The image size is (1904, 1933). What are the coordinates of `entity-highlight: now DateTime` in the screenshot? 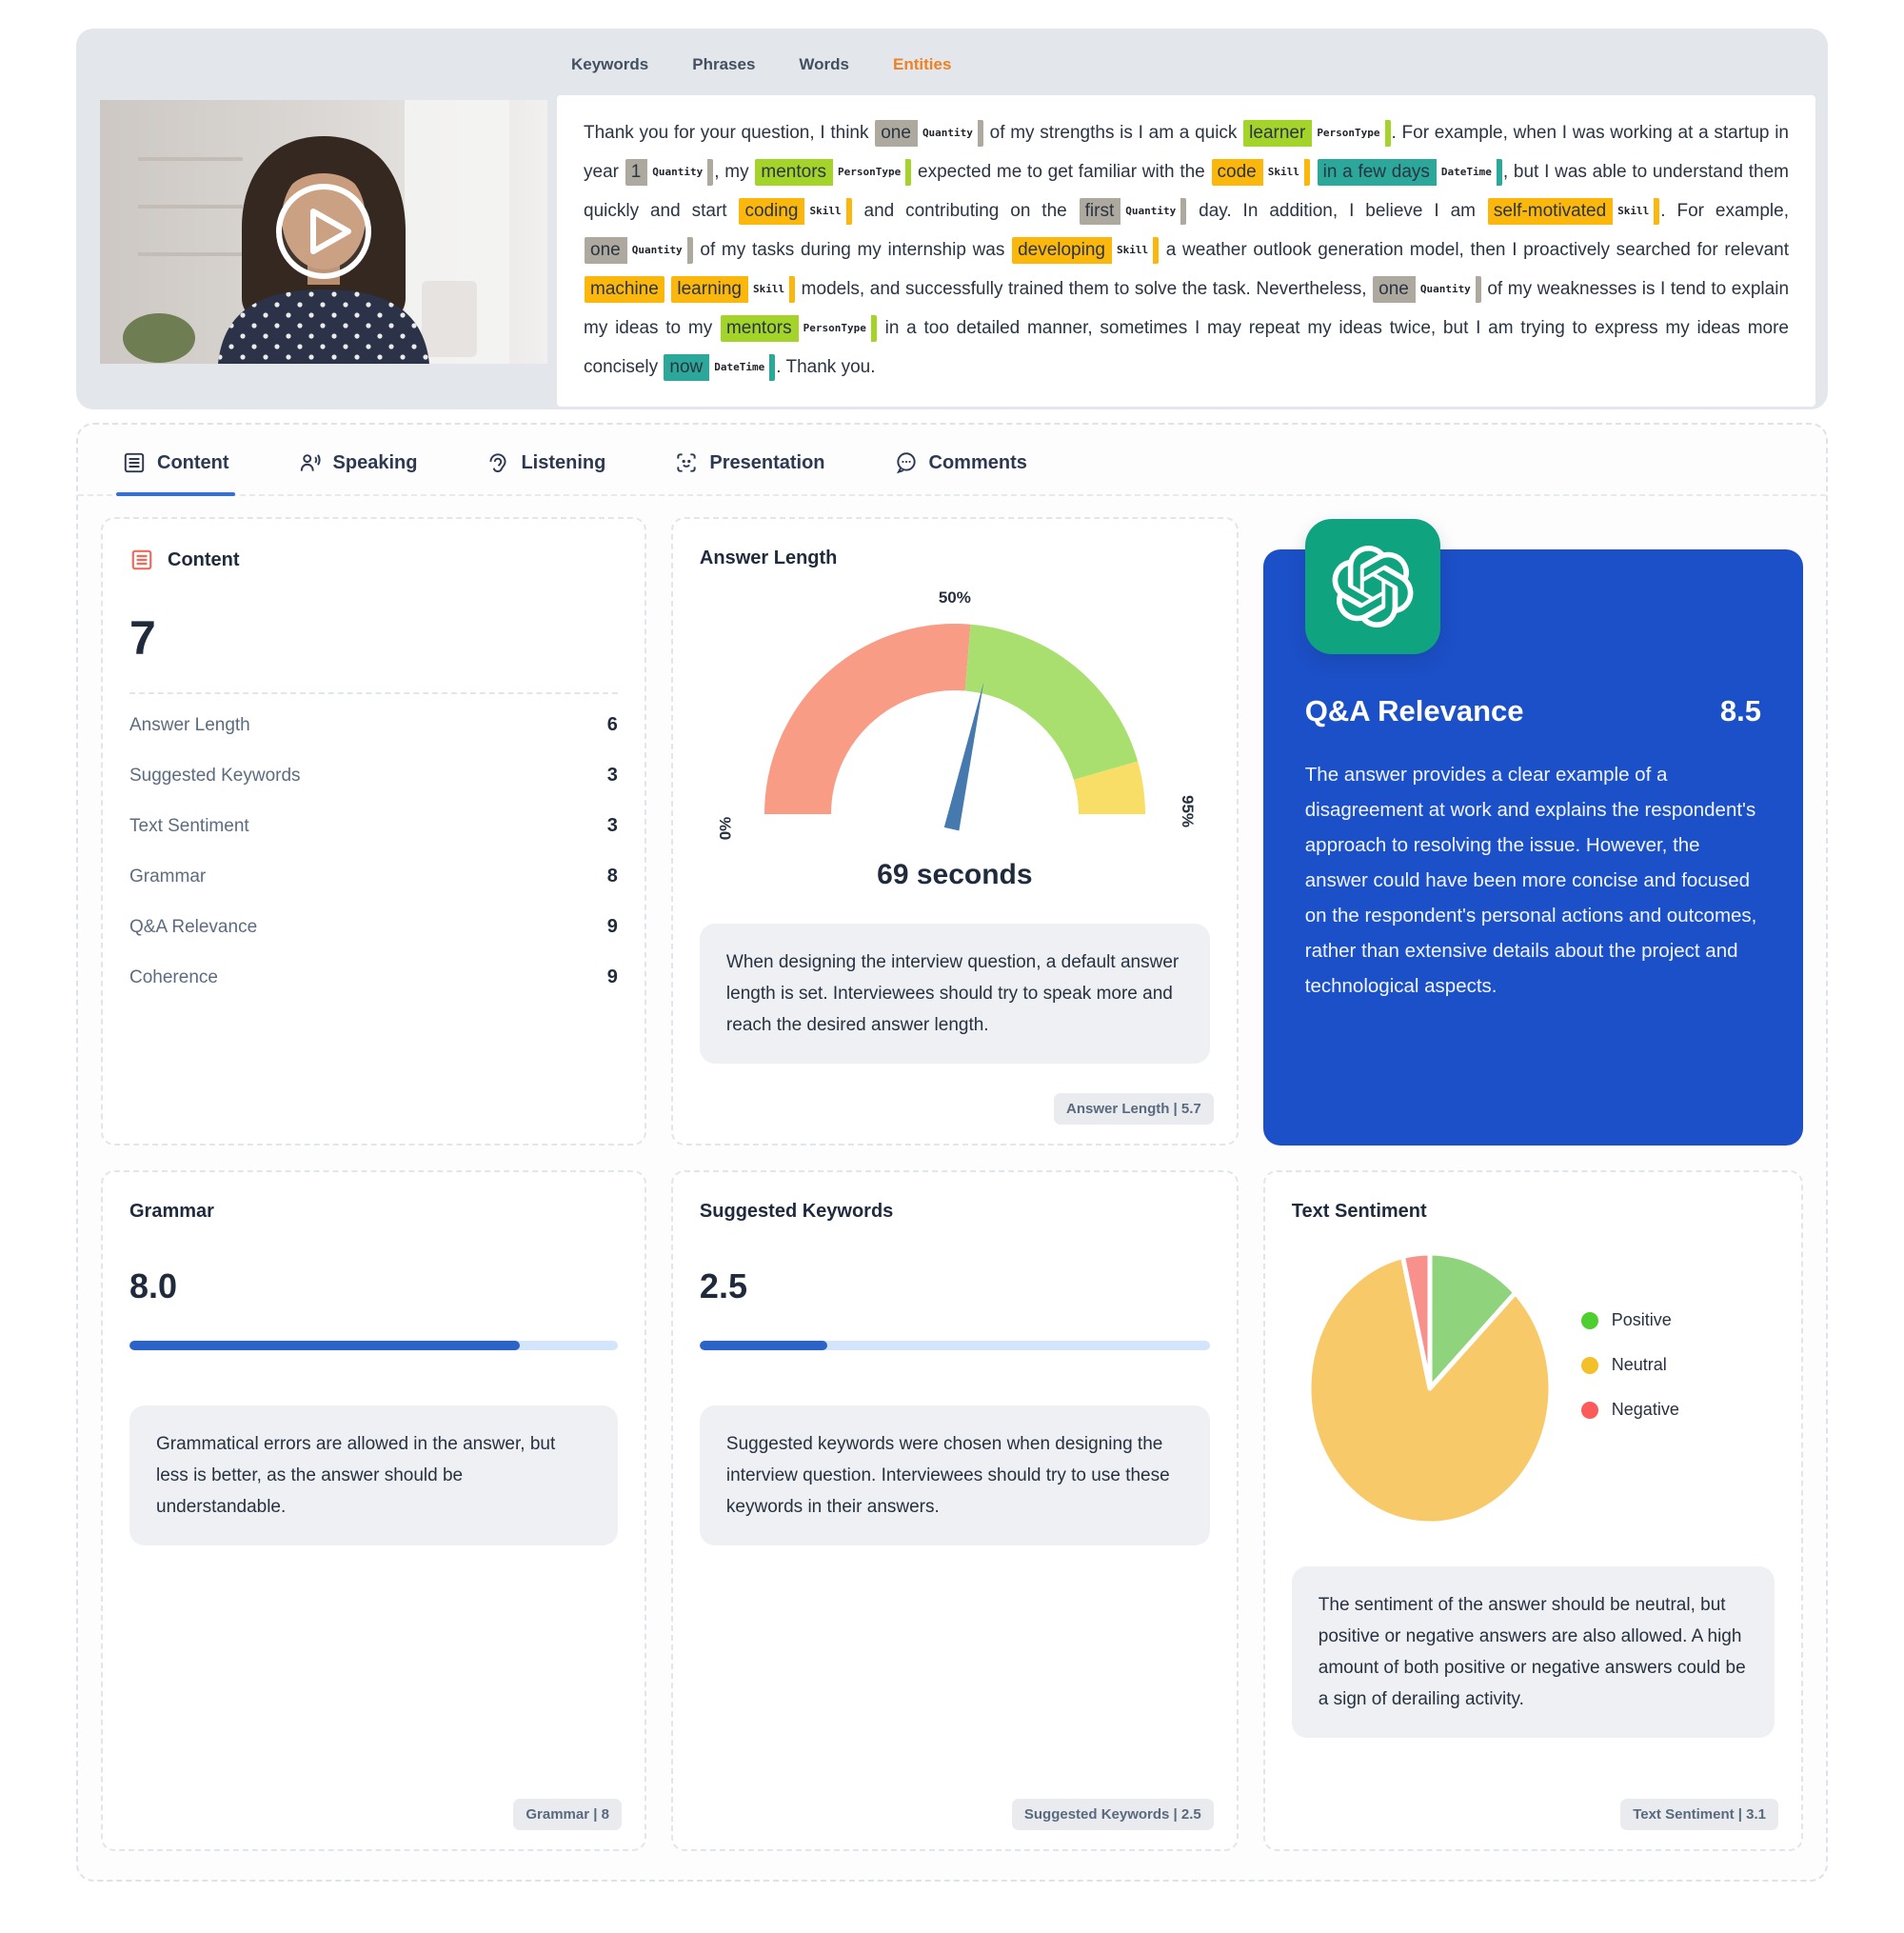 It's located at (720, 368).